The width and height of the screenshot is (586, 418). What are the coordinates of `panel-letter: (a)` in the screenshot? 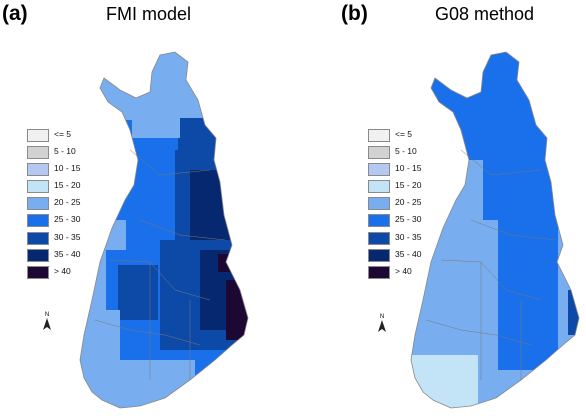 It's located at (15, 13).